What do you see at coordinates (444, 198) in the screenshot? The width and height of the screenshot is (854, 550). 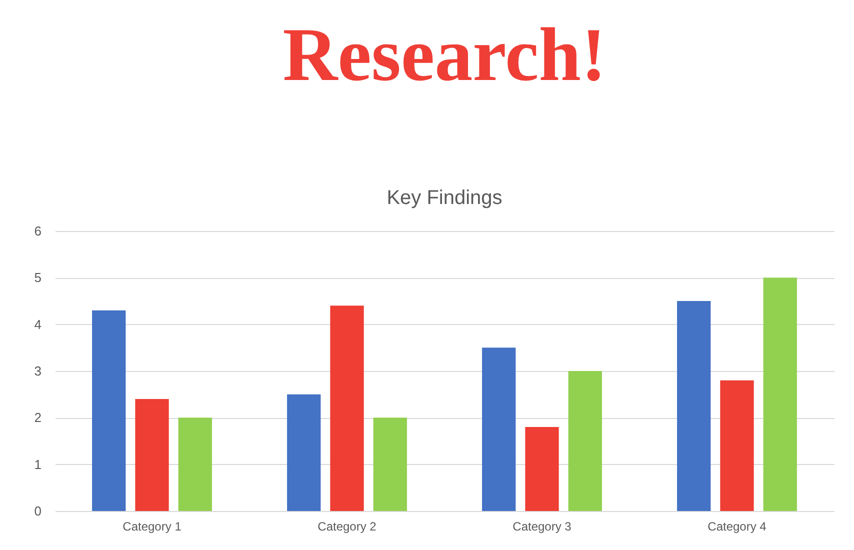 I see `chart-subtitle: Key Findings` at bounding box center [444, 198].